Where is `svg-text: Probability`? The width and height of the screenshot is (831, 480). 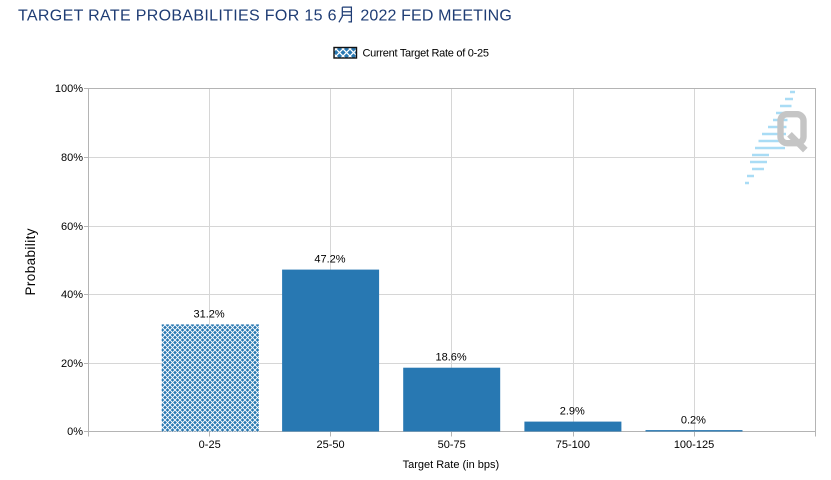 svg-text: Probability is located at coordinates (30, 261).